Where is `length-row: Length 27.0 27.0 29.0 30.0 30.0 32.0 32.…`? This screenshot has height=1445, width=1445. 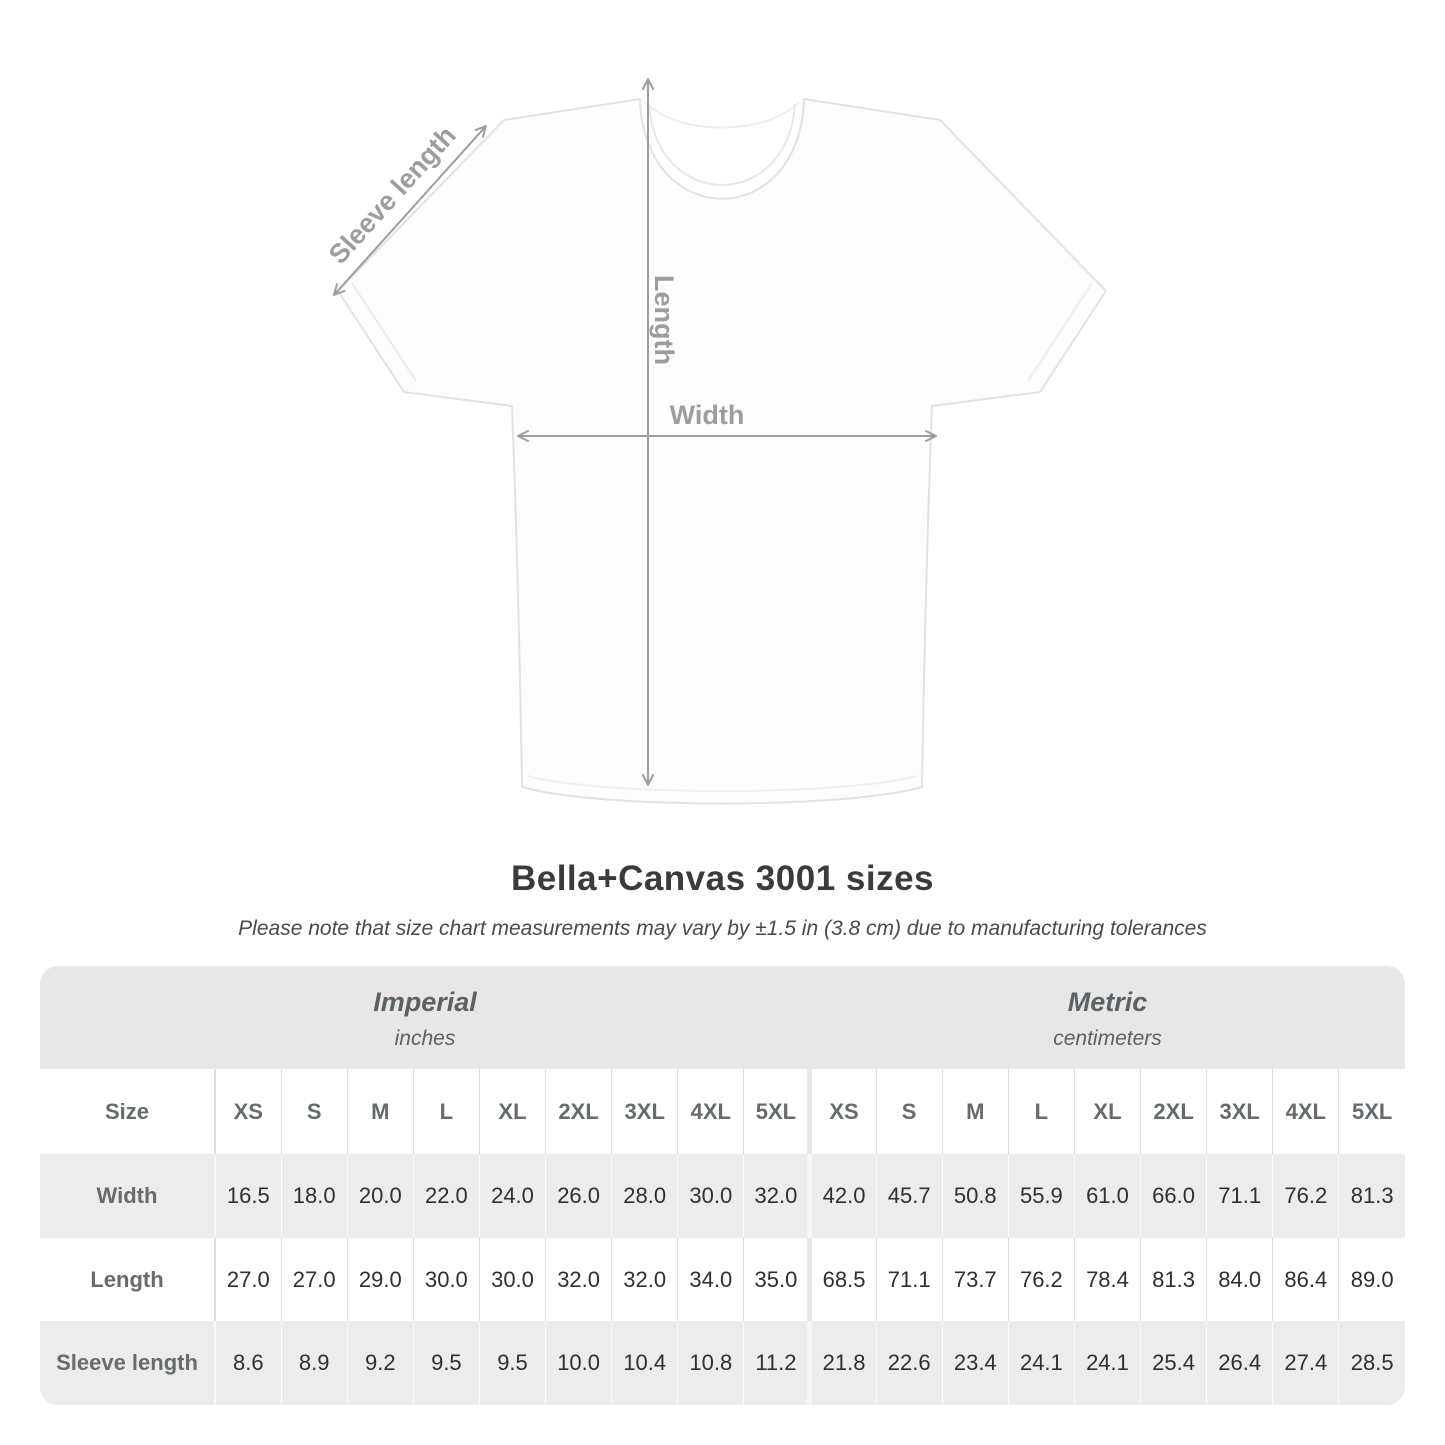
length-row: Length 27.0 27.0 29.0 30.0 30.0 32.0 32.… is located at coordinates (722, 1279).